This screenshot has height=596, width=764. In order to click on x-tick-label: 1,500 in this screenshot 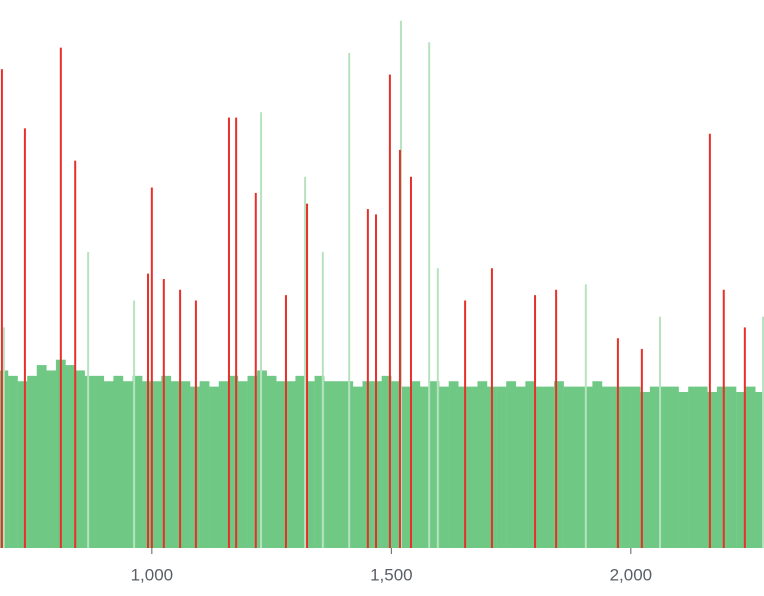, I will do `click(391, 574)`.